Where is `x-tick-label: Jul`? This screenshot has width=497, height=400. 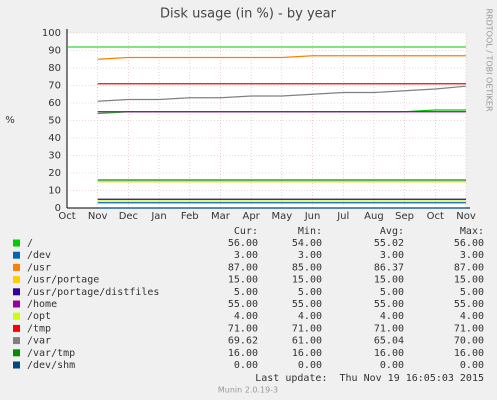 x-tick-label: Jul is located at coordinates (342, 216).